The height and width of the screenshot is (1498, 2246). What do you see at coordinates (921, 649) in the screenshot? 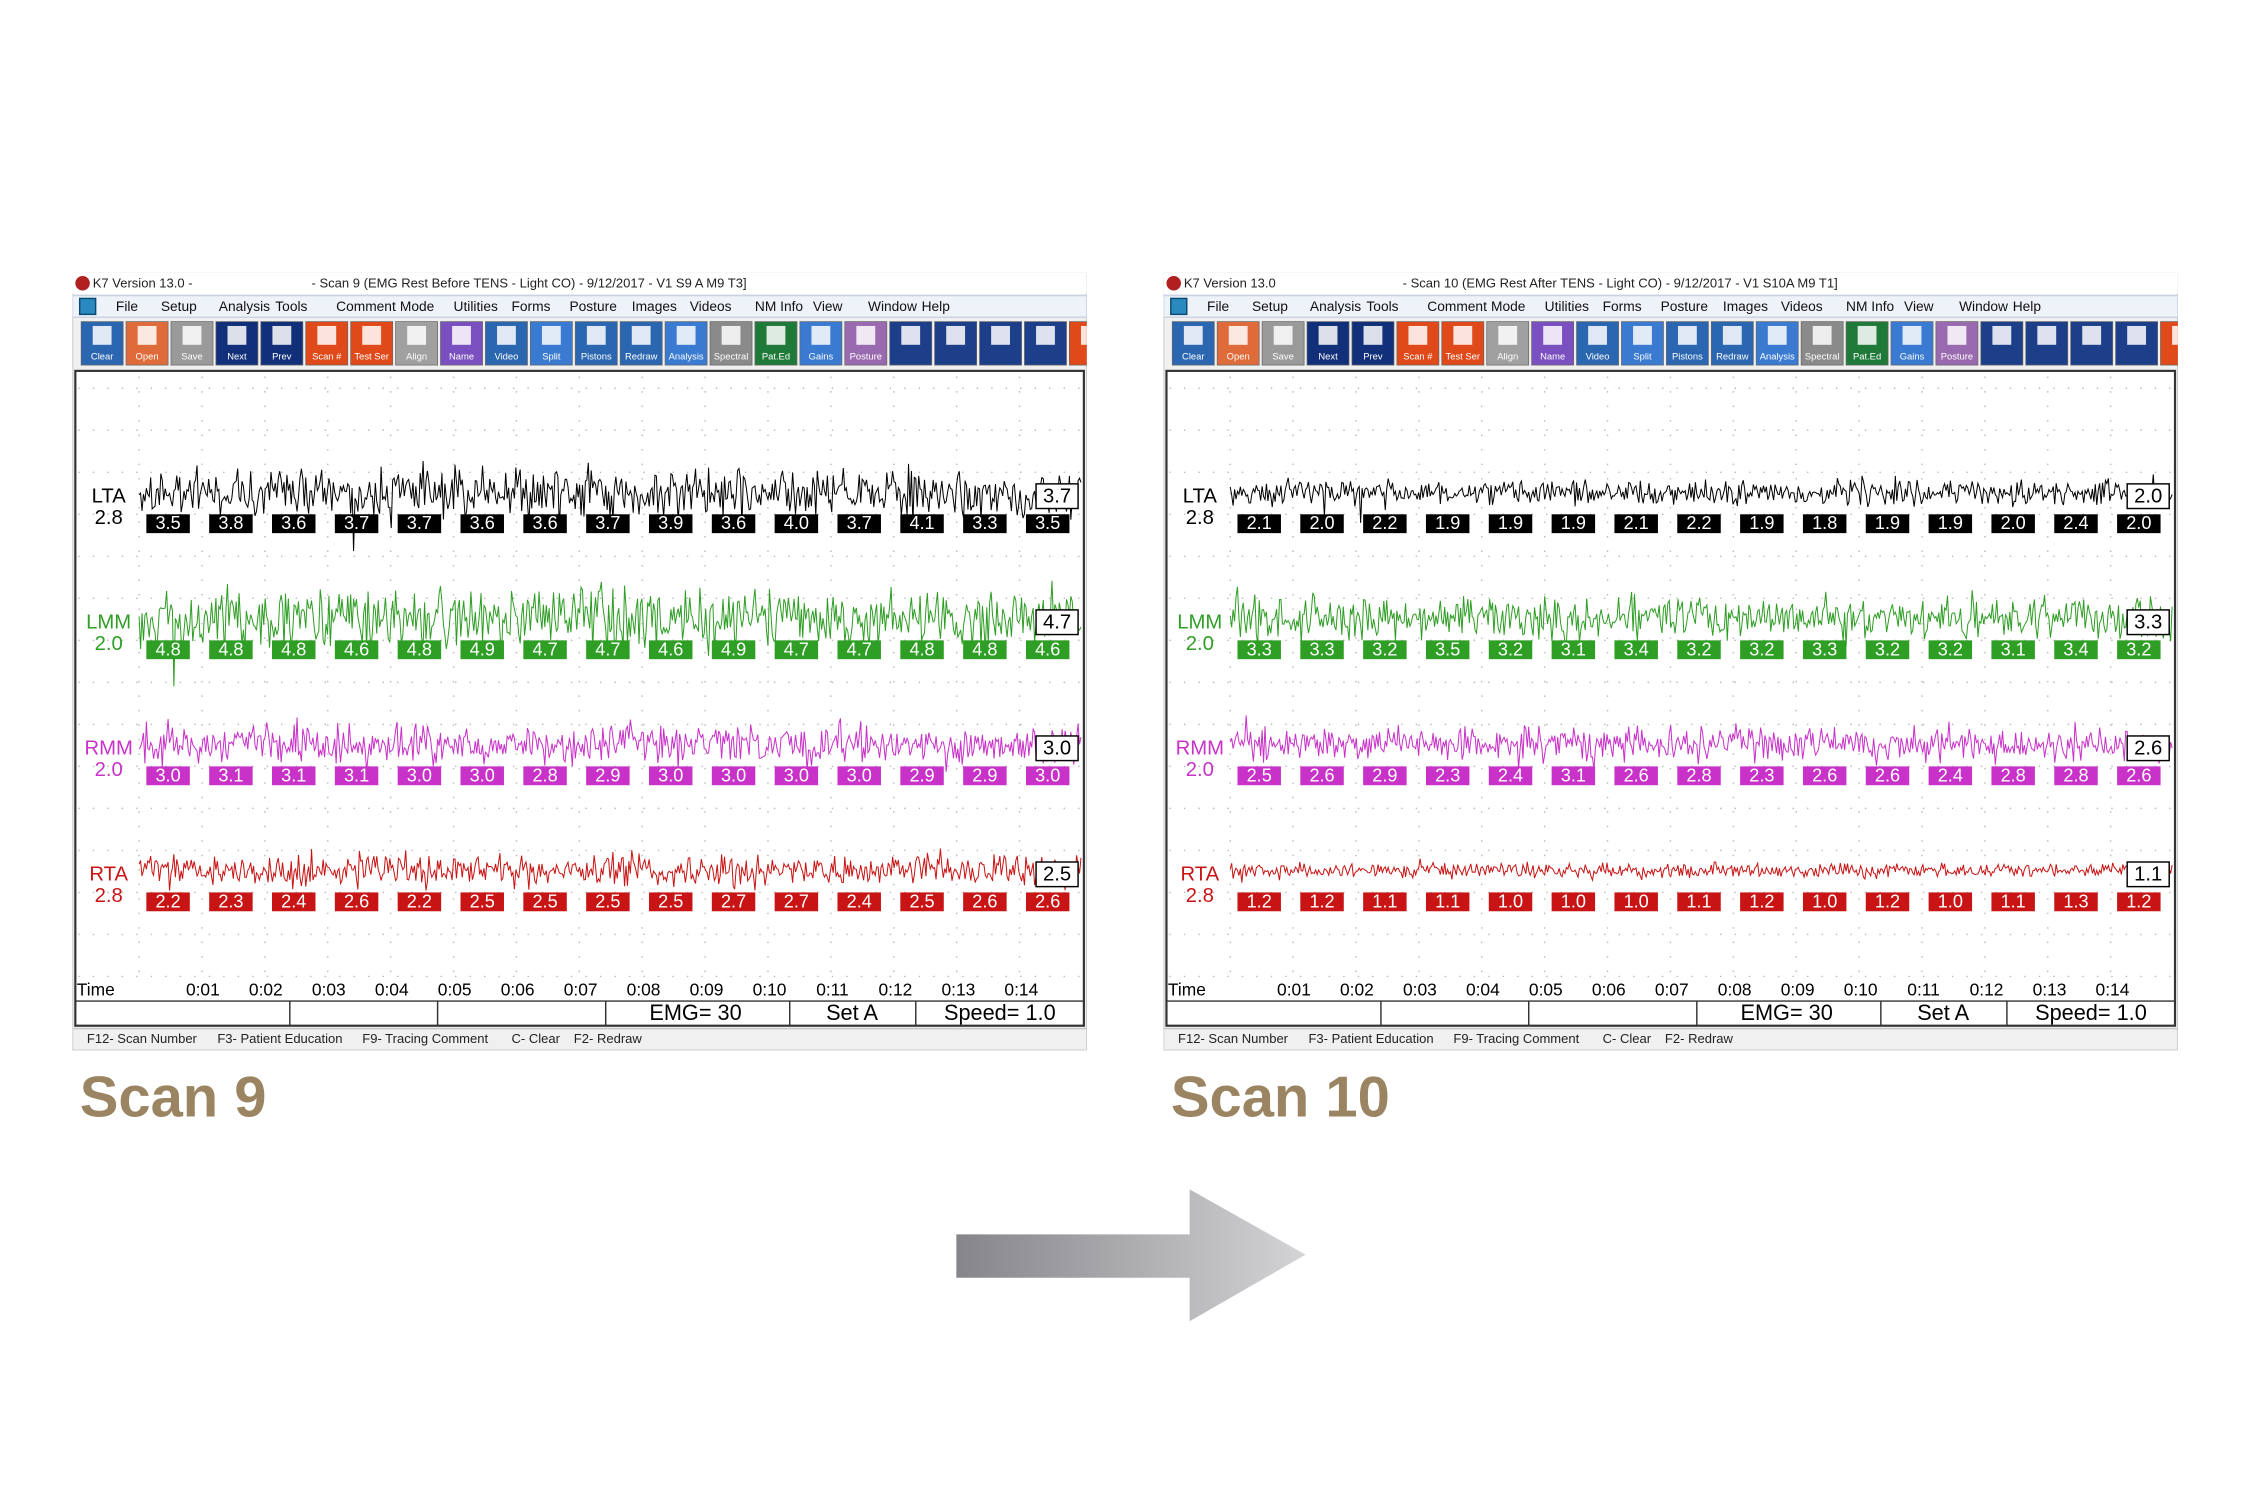
I see `segment-value: 4.8` at bounding box center [921, 649].